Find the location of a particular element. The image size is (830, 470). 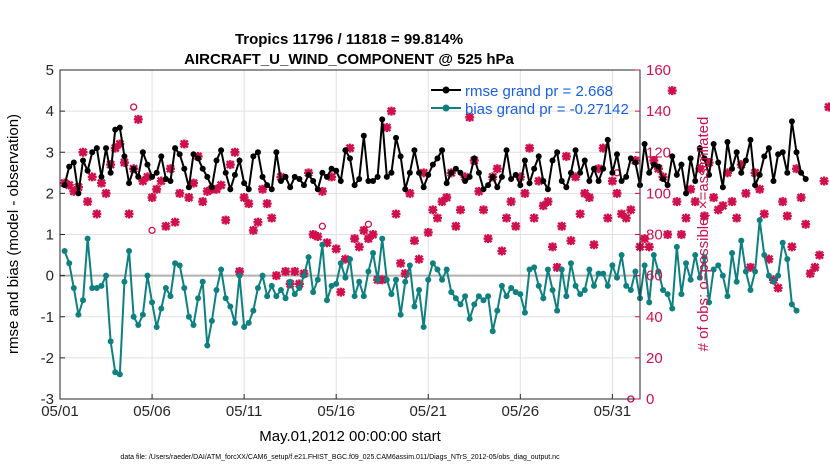

possible-obs-marker is located at coordinates (368, 224).